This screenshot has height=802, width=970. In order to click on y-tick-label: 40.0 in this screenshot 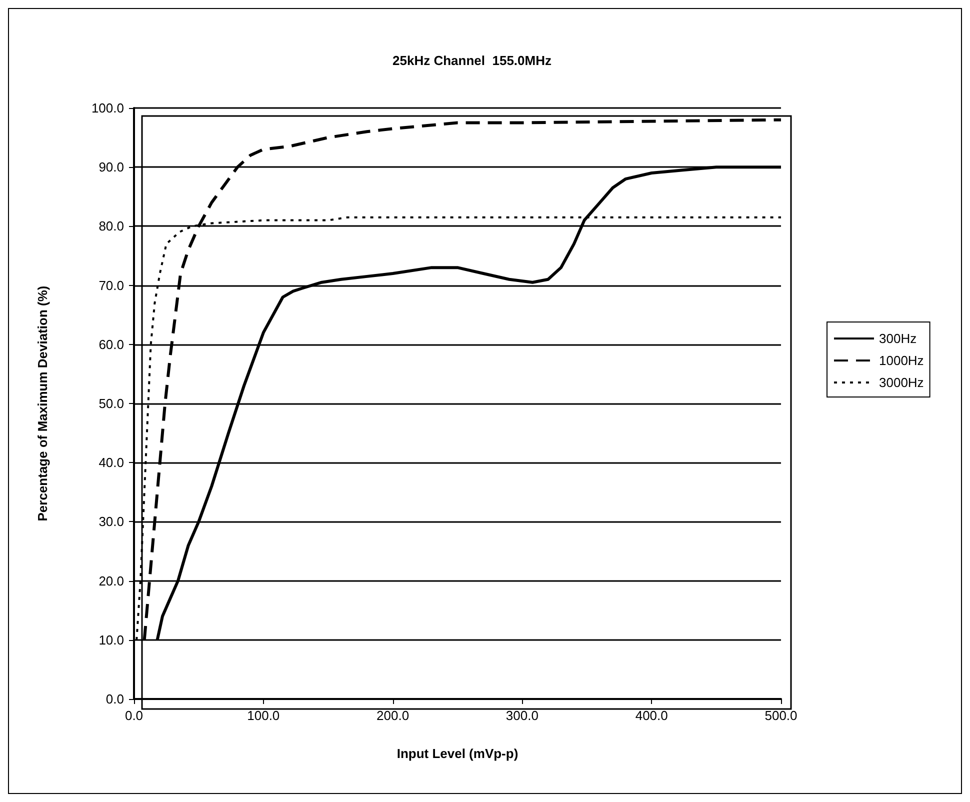, I will do `click(111, 462)`.